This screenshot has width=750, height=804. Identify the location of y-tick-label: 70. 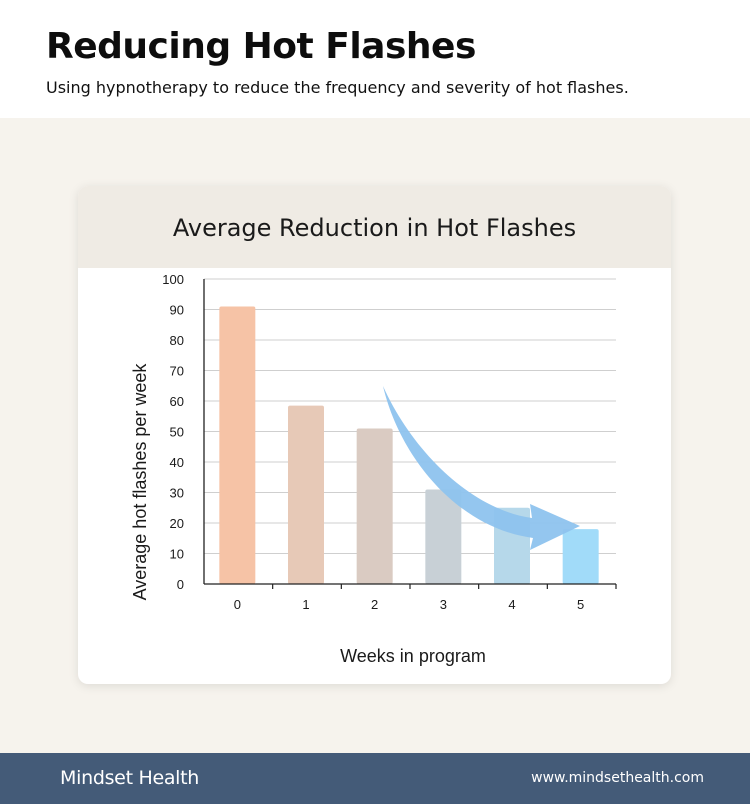
(177, 371).